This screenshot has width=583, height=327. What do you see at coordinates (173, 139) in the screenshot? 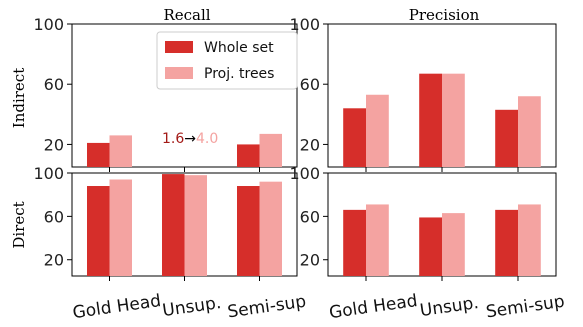
I see `annotation-before: 1.6` at bounding box center [173, 139].